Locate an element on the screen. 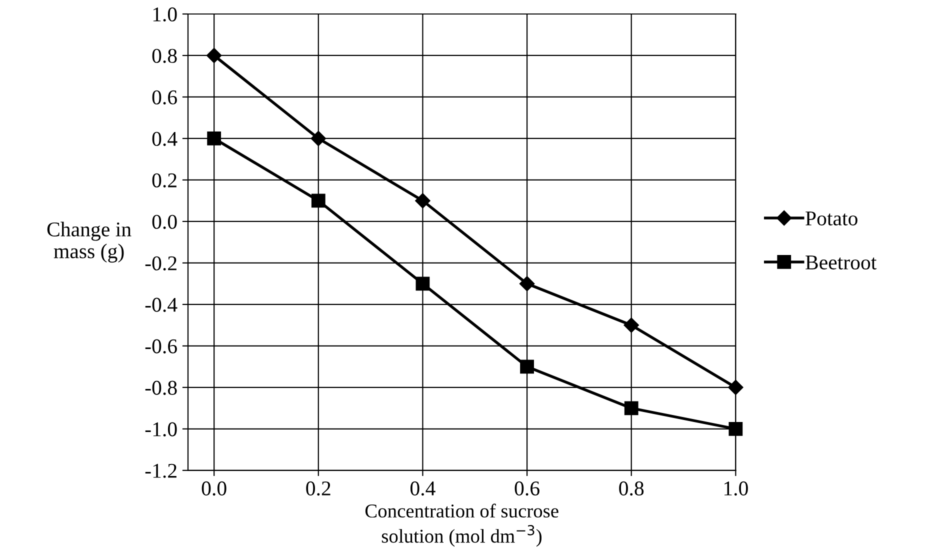  x-tick-label: 0.0 is located at coordinates (214, 488).